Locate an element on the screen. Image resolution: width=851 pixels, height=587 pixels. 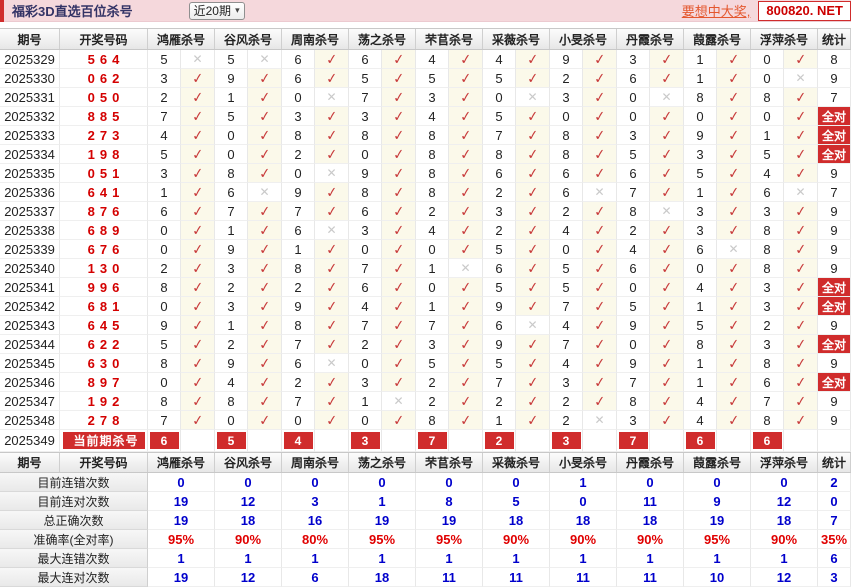
current-period-row: 2025349 当前期杀号 6 5 4 3 7 2 3 7 6 6 is located at coordinates (425, 441).